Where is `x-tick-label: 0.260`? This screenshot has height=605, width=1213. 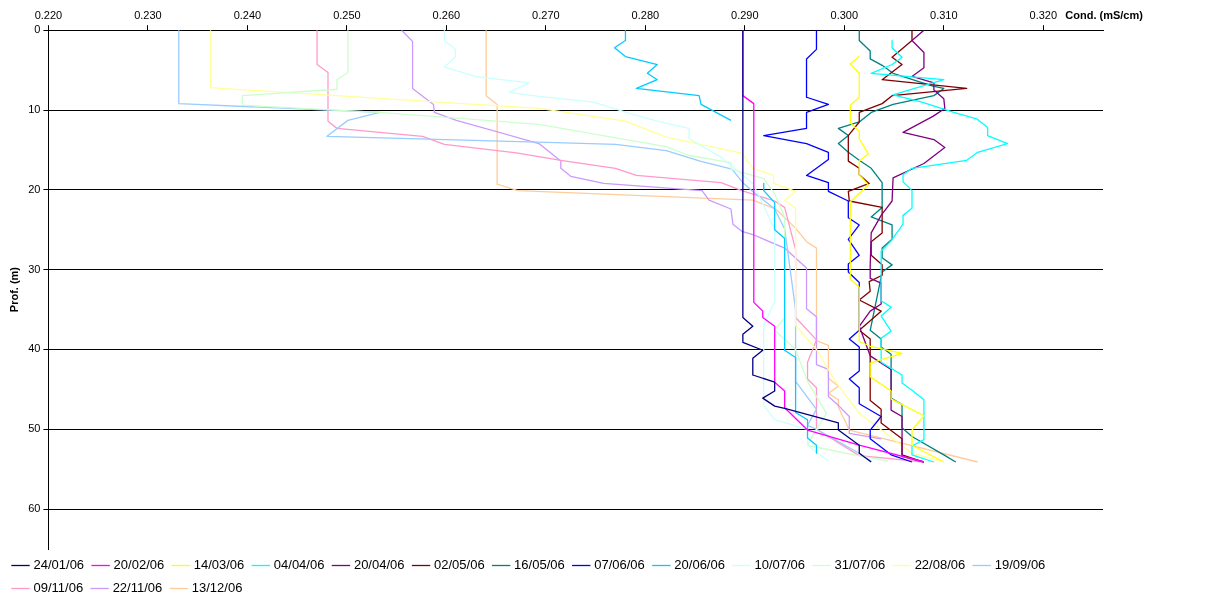
x-tick-label: 0.260 is located at coordinates (446, 14).